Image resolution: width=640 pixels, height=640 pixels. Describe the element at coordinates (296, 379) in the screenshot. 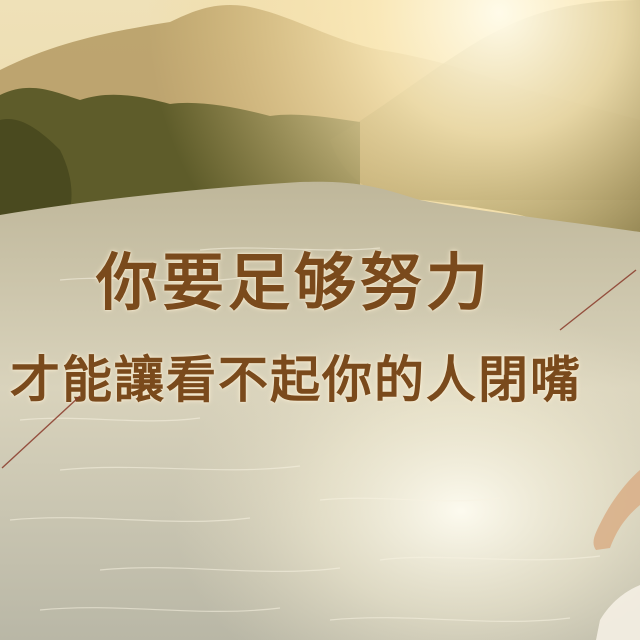

I see `quote-line-2: 才能讓看不起你的人閉嘴` at that location.